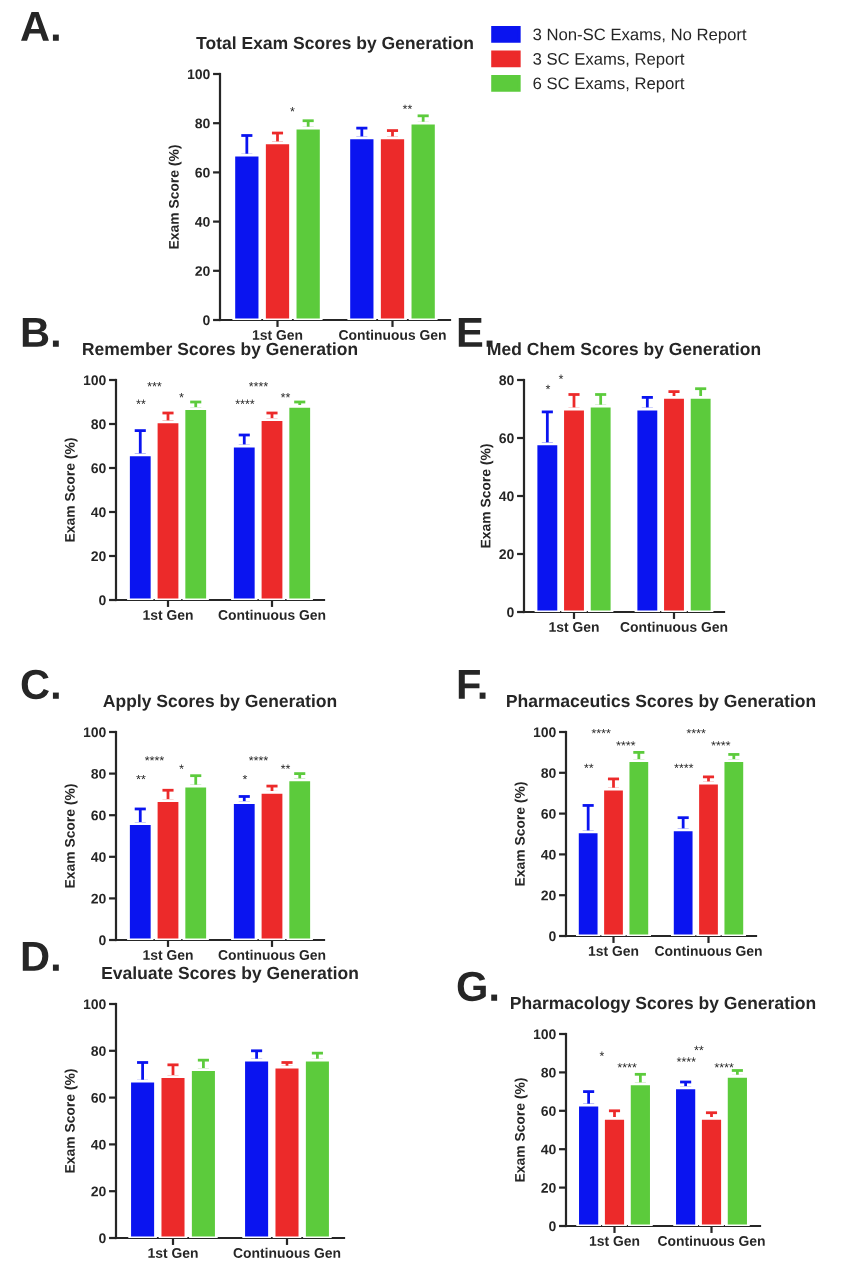 This screenshot has width=856, height=1268. Describe the element at coordinates (609, 85) in the screenshot. I see `legend-label: 6 SC Exams, Report` at that location.